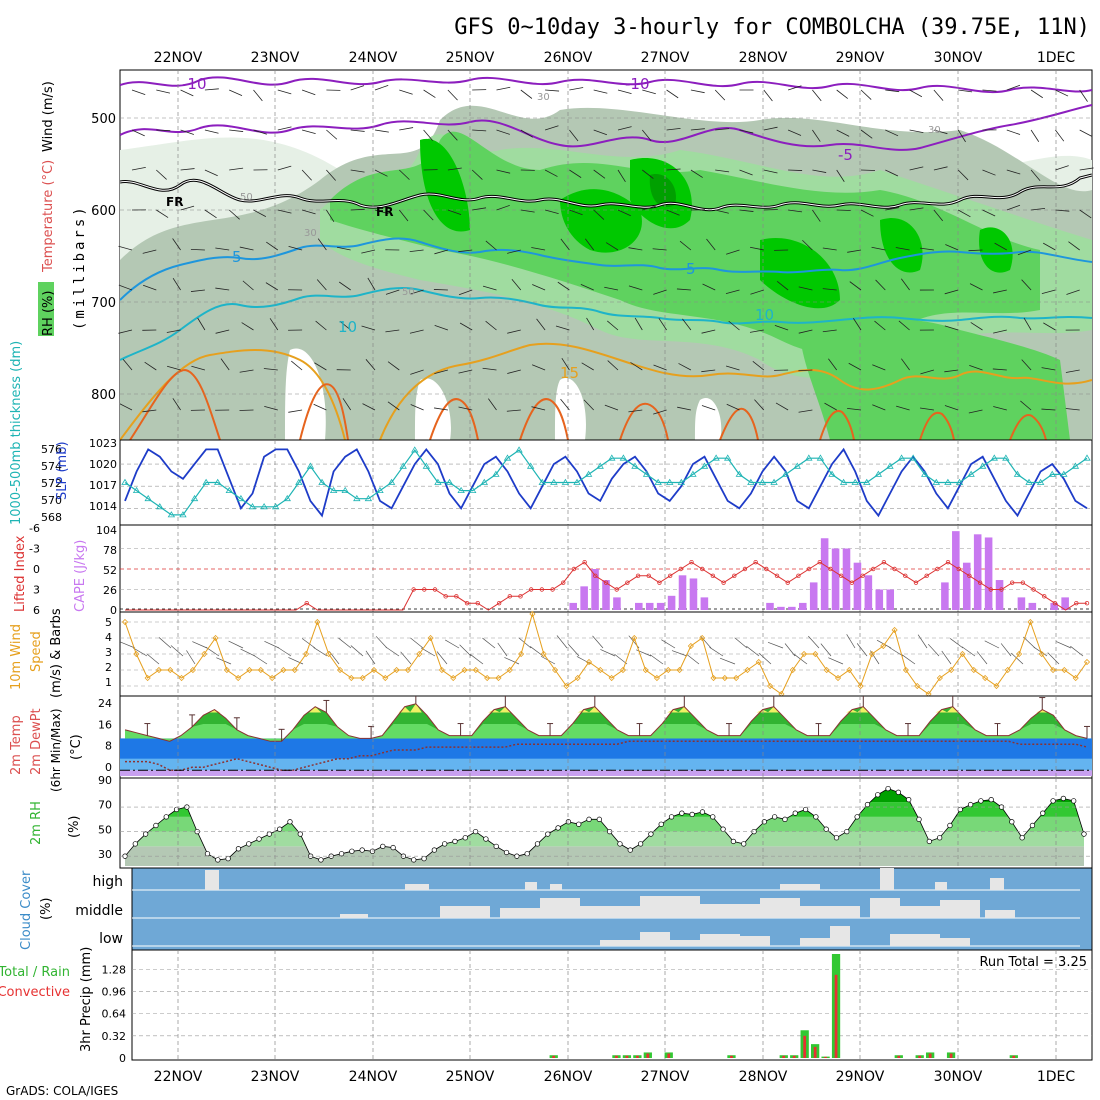  Describe the element at coordinates (108, 622) in the screenshot. I see `wind-tick-0: 5` at that location.